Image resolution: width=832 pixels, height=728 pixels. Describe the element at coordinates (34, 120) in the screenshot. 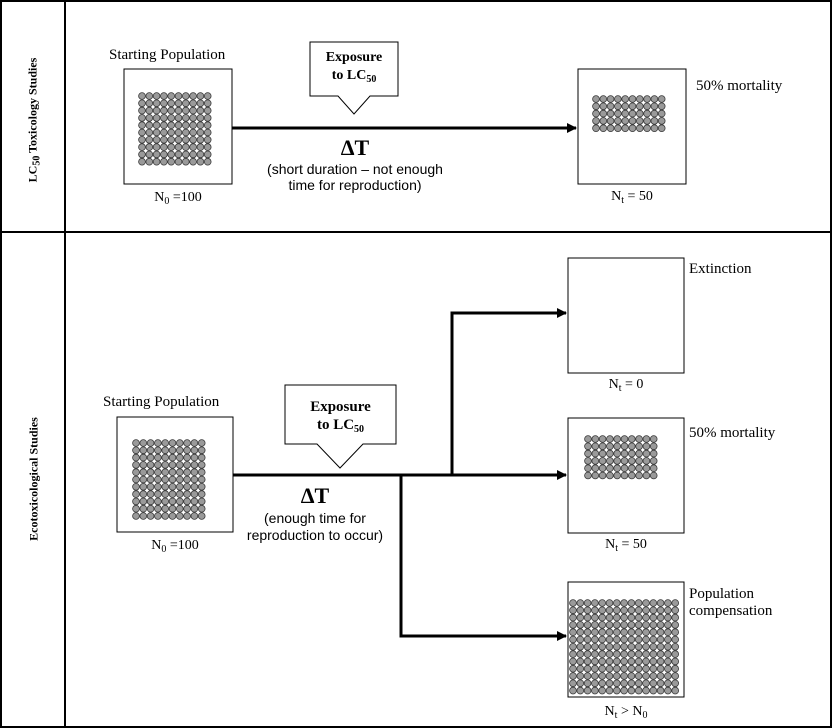

I see `top-panel-side-label: LC50 Toxicology Studies` at that location.